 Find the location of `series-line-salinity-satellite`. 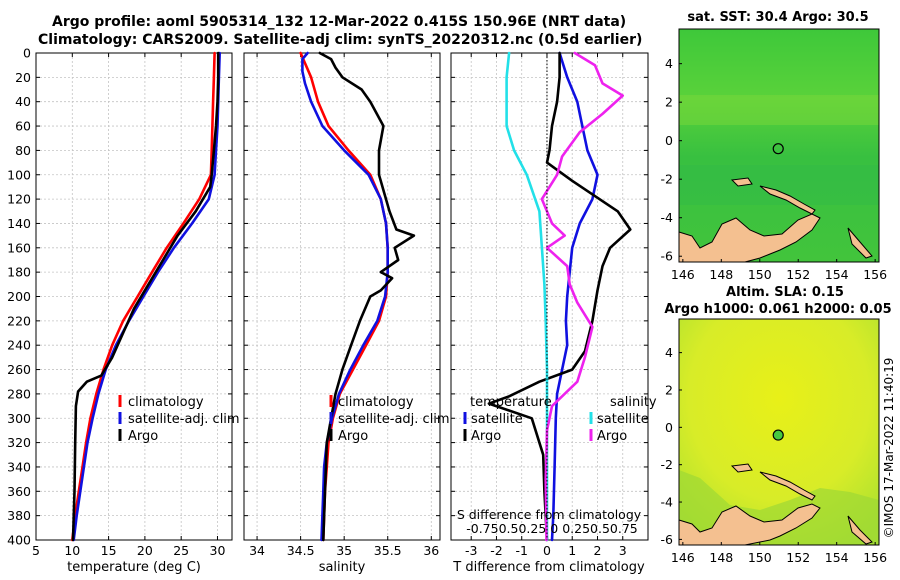

series-line-salinity-satellite is located at coordinates (527, 296).